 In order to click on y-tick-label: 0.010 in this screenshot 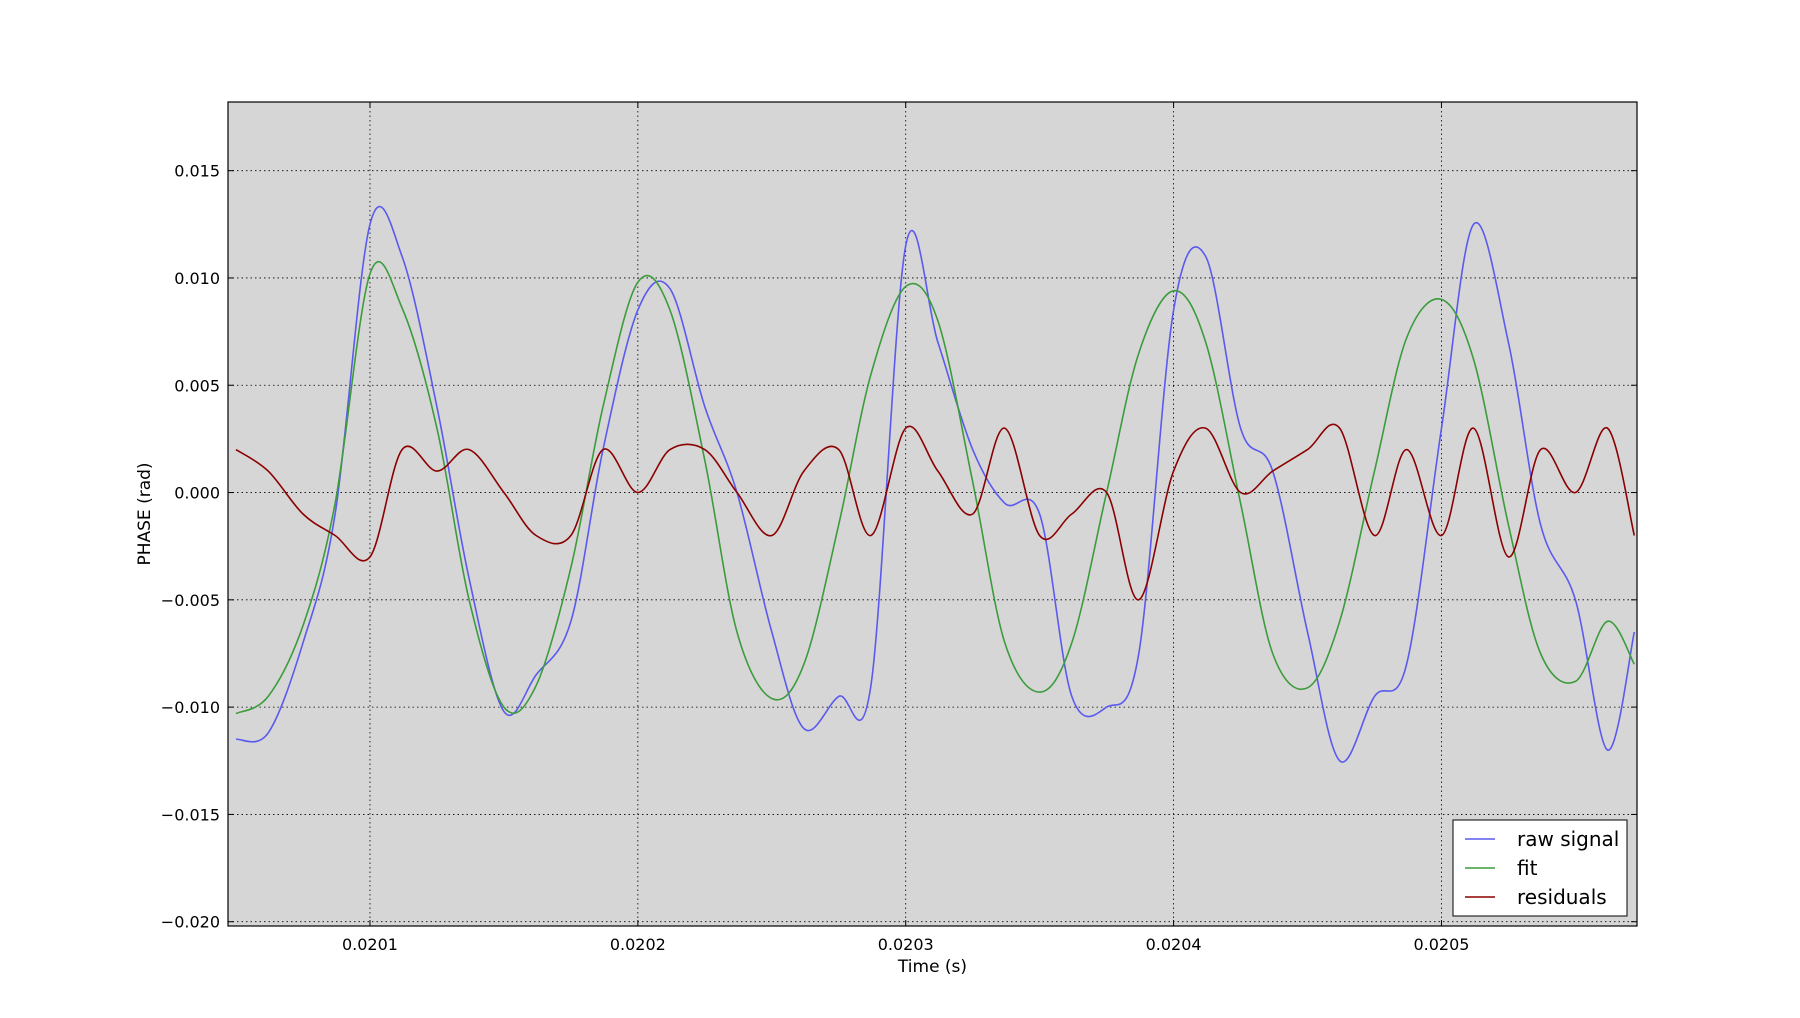, I will do `click(197, 278)`.